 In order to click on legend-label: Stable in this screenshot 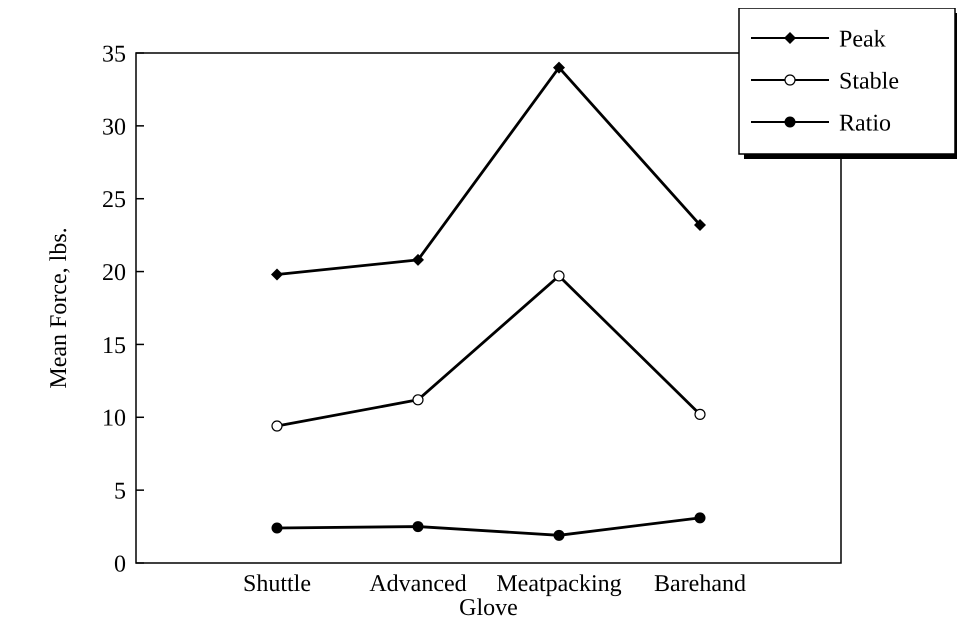, I will do `click(869, 81)`.